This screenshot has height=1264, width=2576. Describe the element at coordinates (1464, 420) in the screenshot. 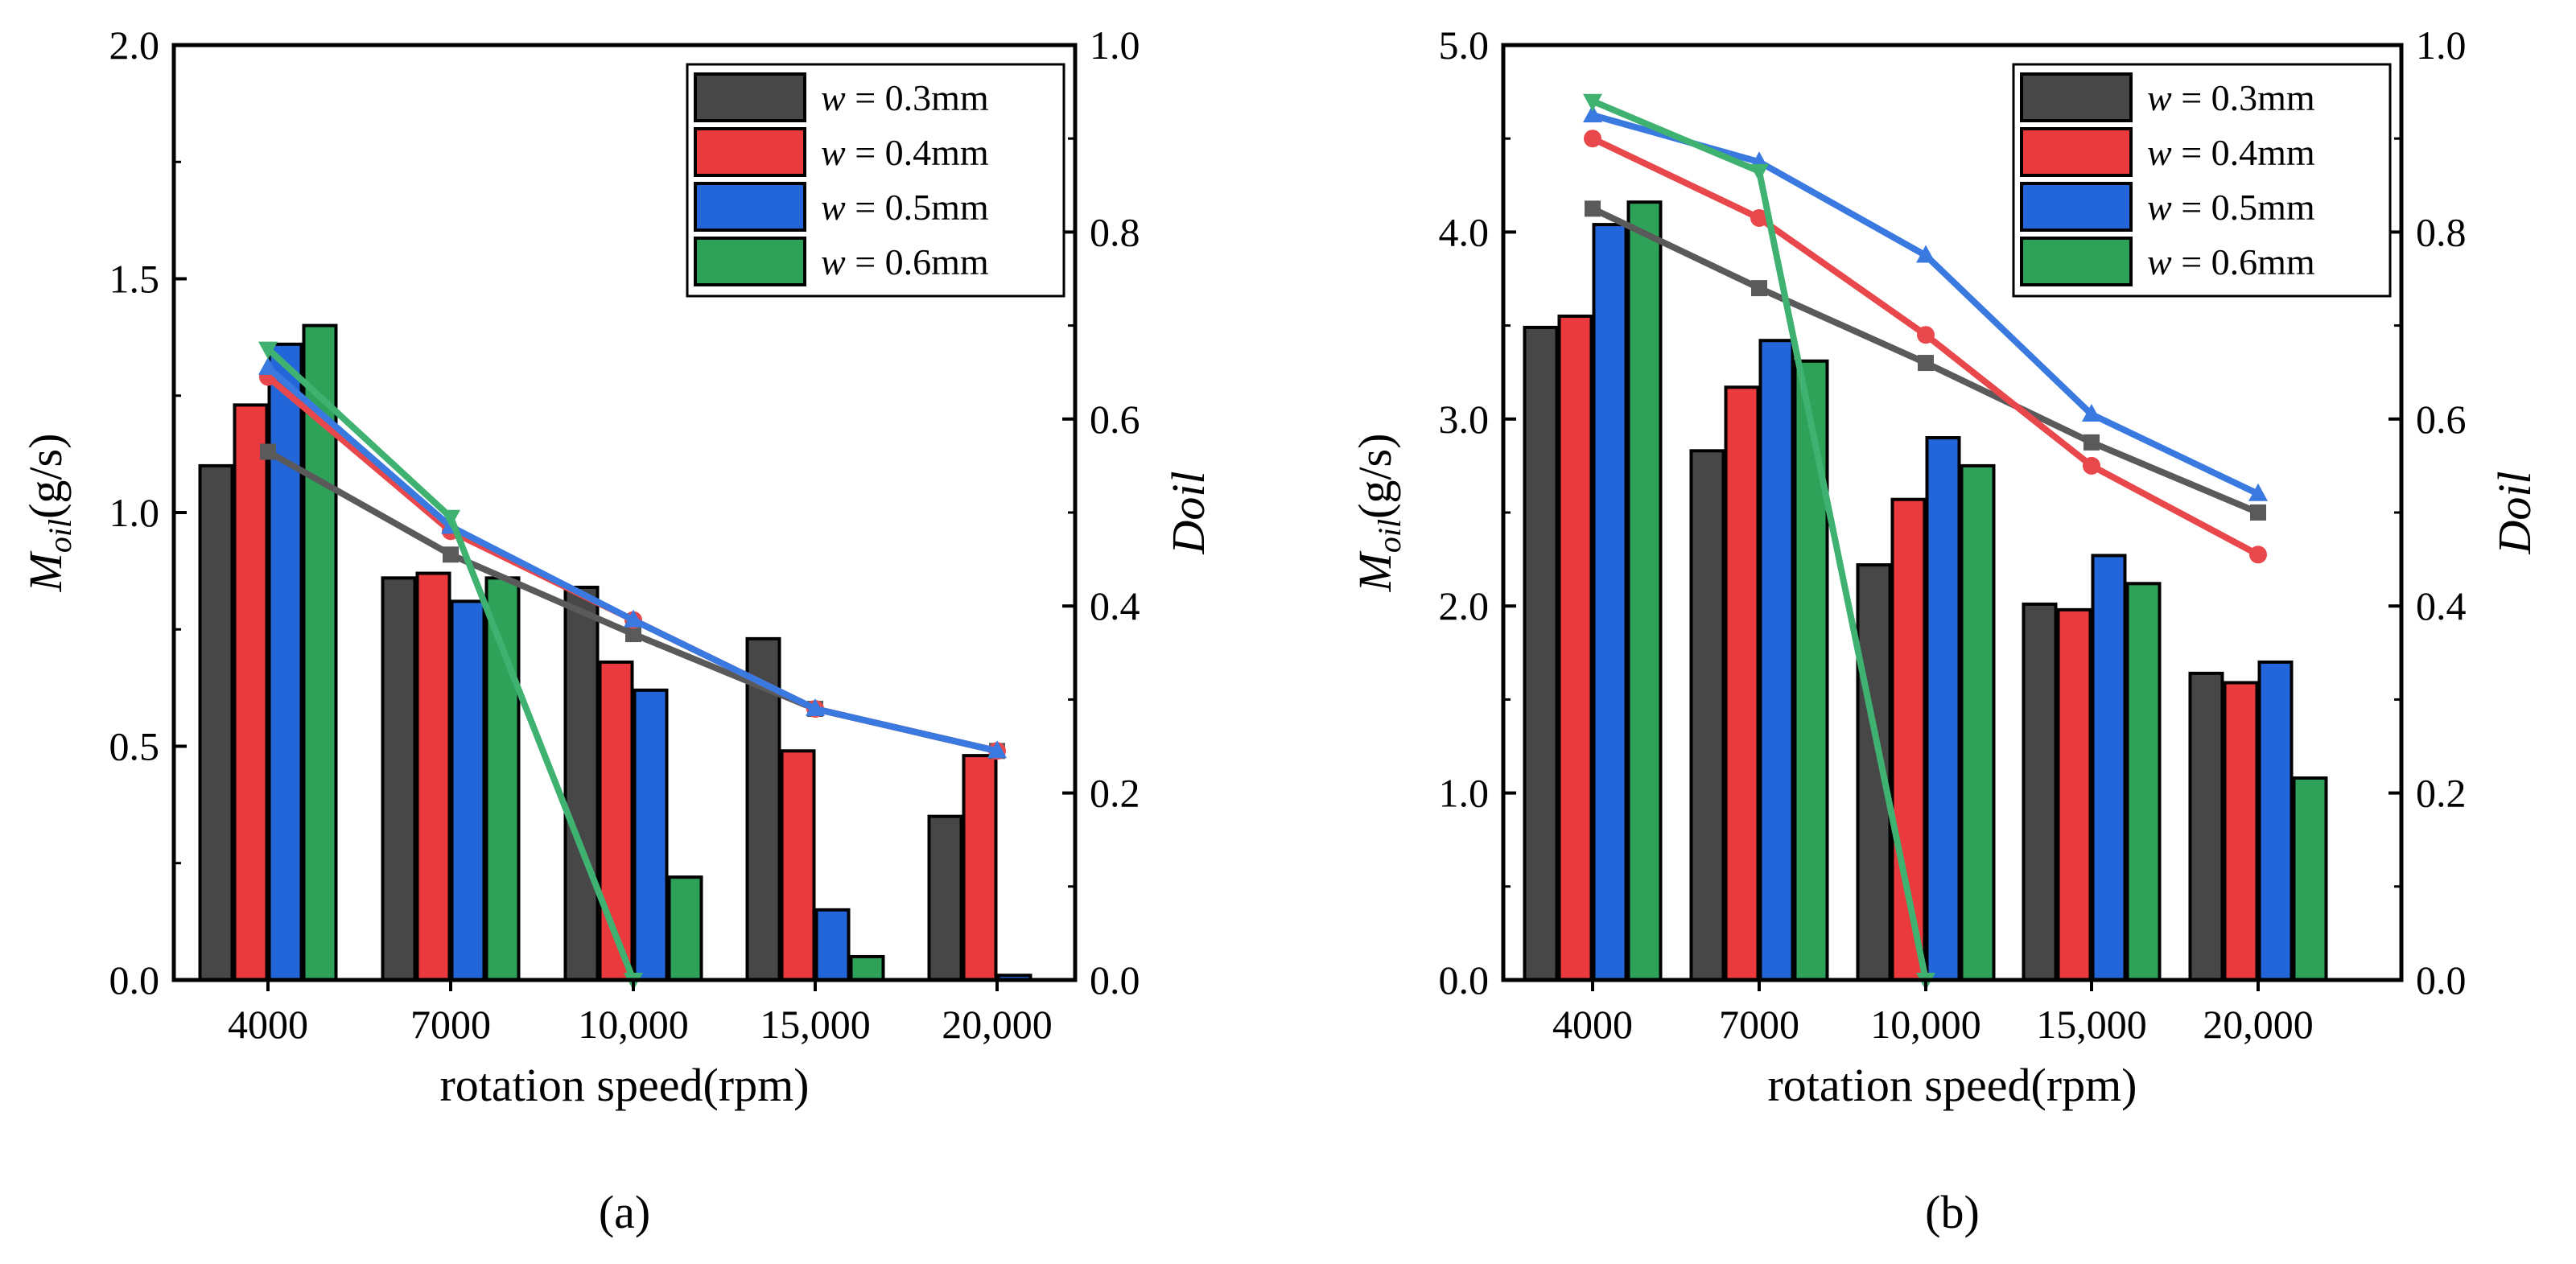

I see `y-tick-label-left: 3.0` at that location.